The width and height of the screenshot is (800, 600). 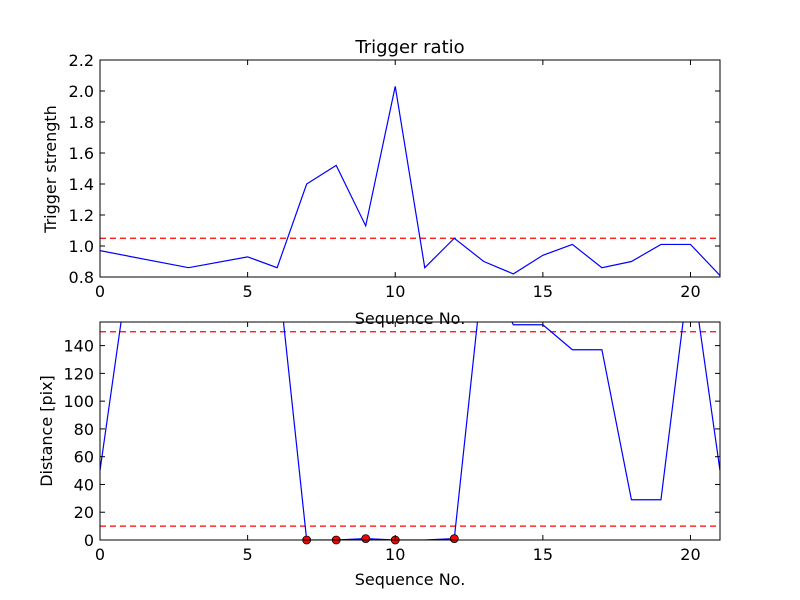 What do you see at coordinates (395, 291) in the screenshot?
I see `top-x-tick-label: 10` at bounding box center [395, 291].